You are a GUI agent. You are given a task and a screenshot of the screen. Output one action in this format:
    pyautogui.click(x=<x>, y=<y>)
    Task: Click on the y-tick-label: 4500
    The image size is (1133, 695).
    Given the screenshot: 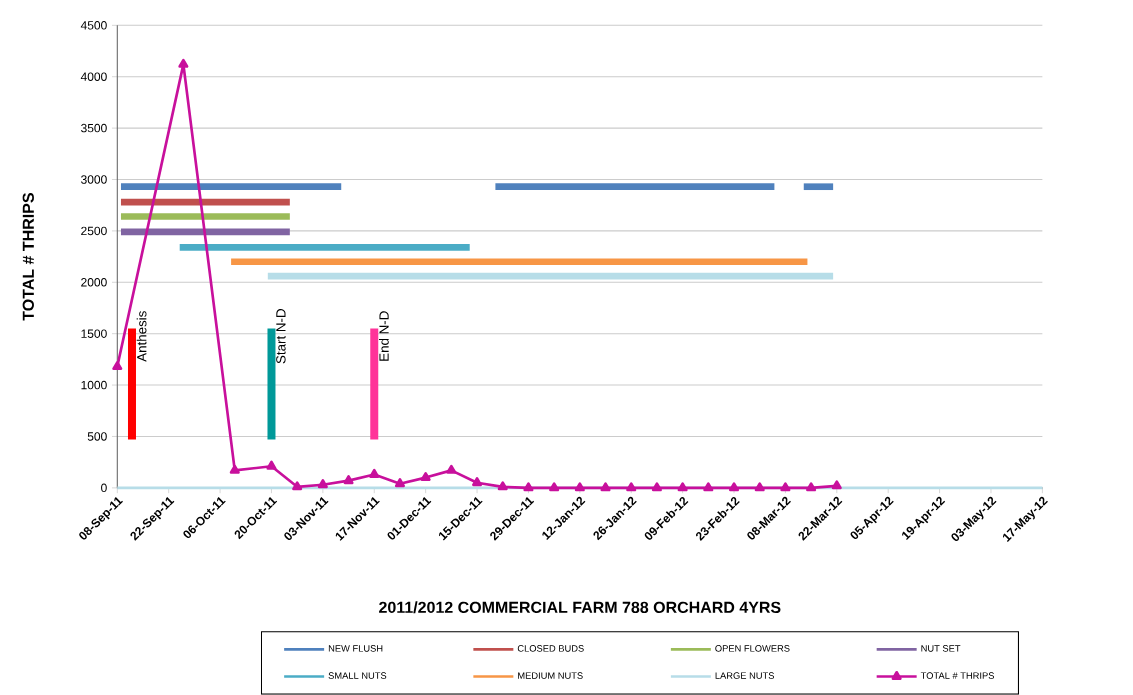 What is the action you would take?
    pyautogui.click(x=93, y=25)
    